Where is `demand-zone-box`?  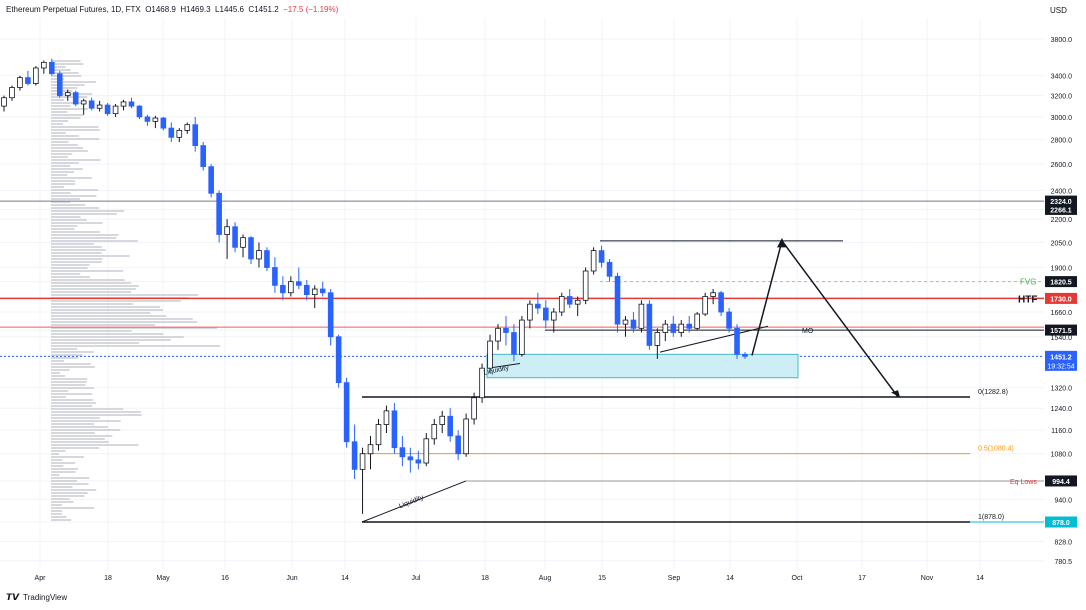 demand-zone-box is located at coordinates (642, 366).